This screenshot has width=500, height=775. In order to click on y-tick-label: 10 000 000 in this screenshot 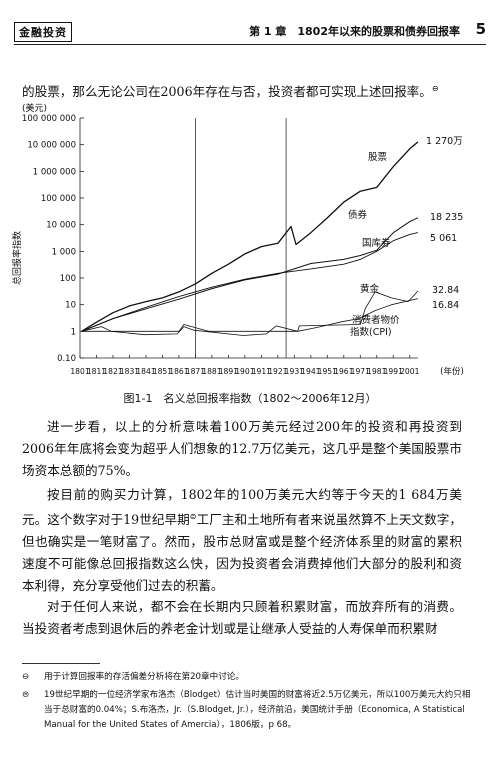, I will do `click(51, 146)`.